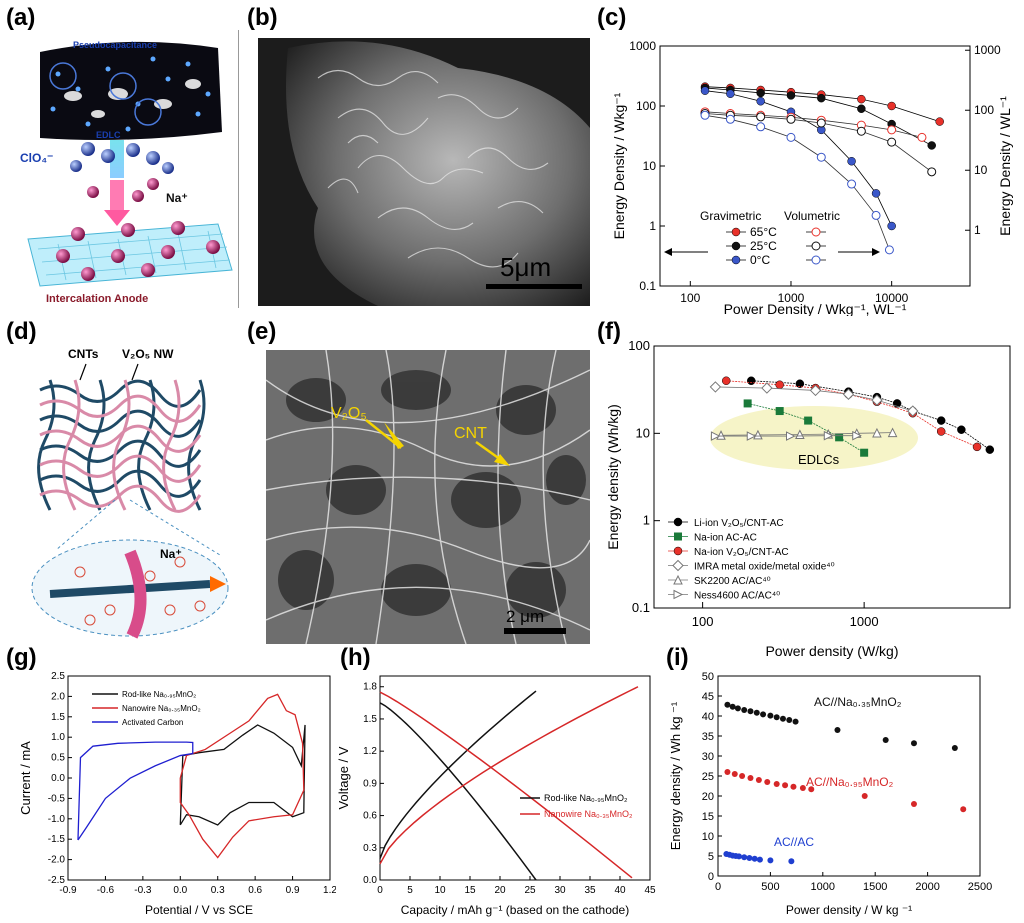  What do you see at coordinates (370, 687) in the screenshot?
I see `y-tick-label-h: 1.8` at bounding box center [370, 687].